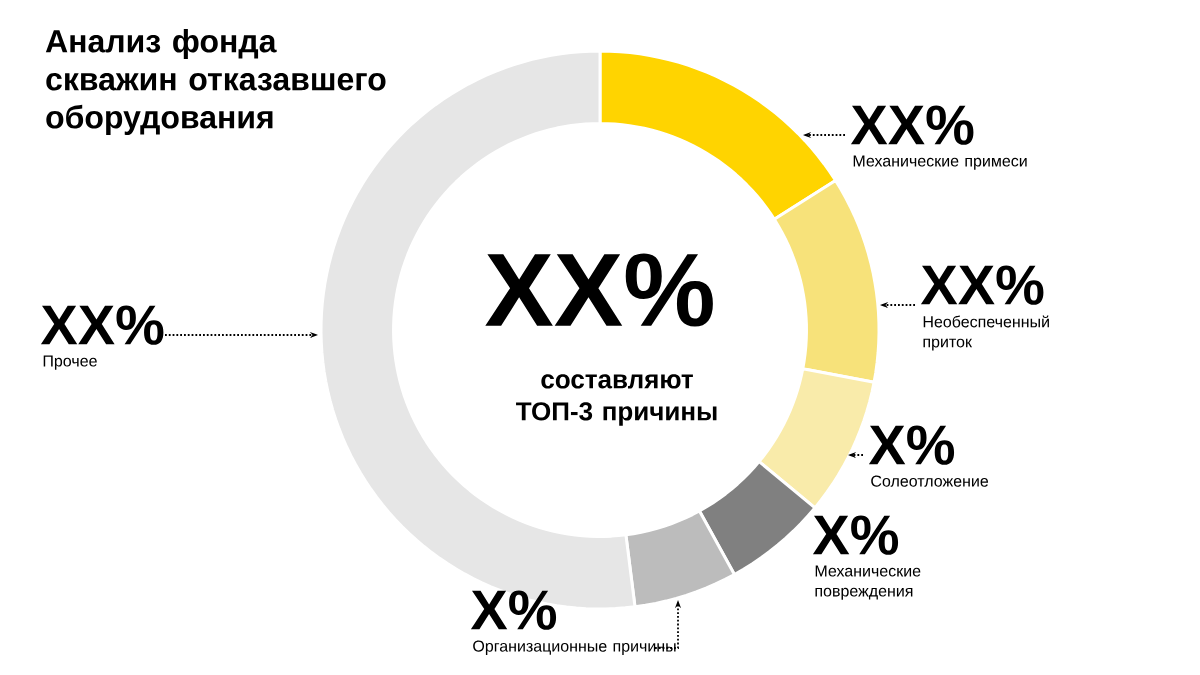  What do you see at coordinates (574, 647) in the screenshot?
I see `slice-label: Организационные причины` at bounding box center [574, 647].